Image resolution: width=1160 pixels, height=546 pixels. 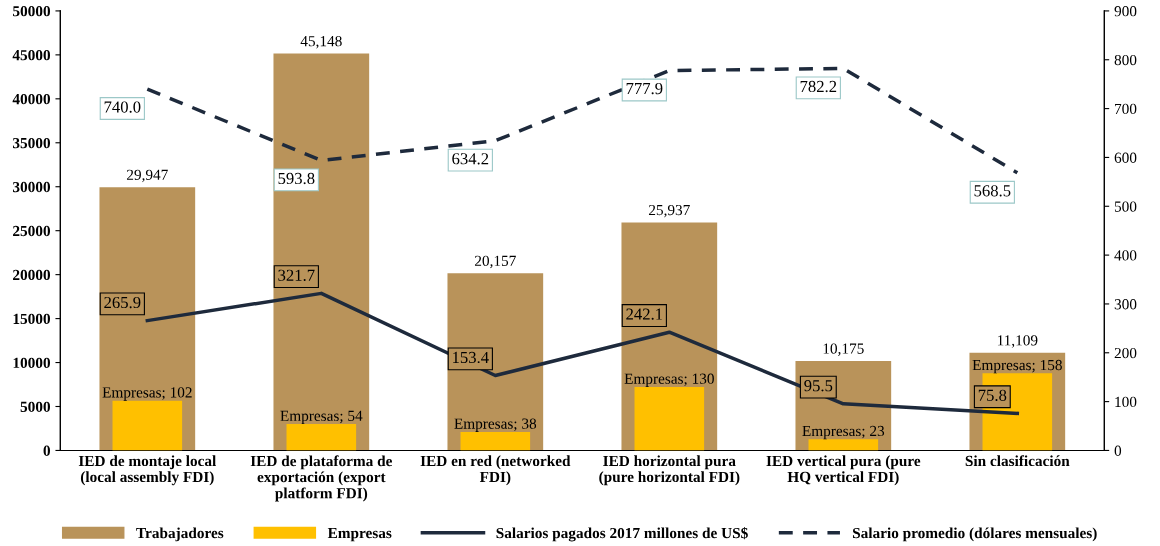 What do you see at coordinates (122, 107) in the screenshot?
I see `data-label: 740.0` at bounding box center [122, 107].